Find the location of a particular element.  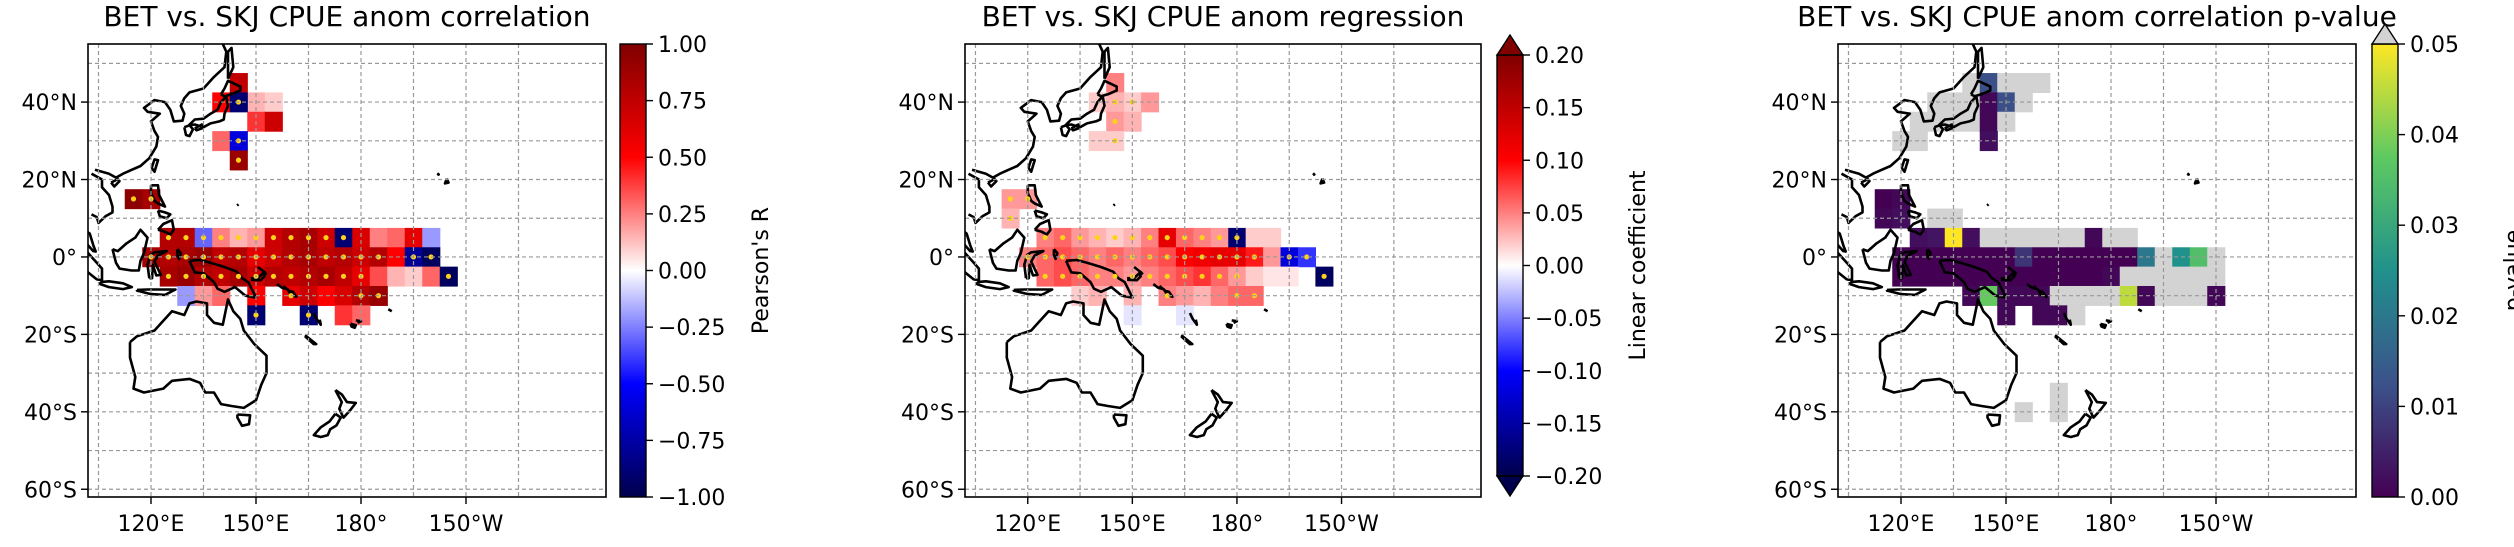

colorbar-extend-max is located at coordinates (1510, 44).